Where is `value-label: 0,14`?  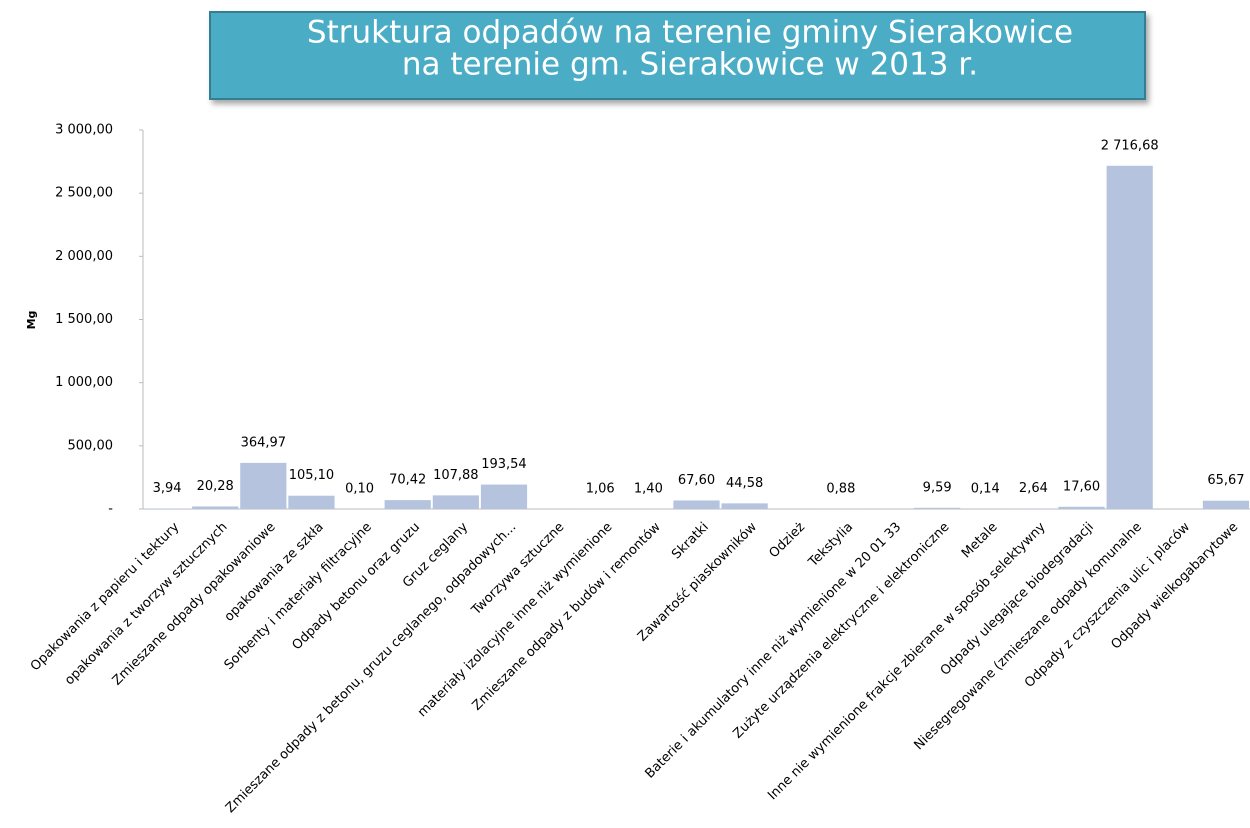
value-label: 0,14 is located at coordinates (985, 488).